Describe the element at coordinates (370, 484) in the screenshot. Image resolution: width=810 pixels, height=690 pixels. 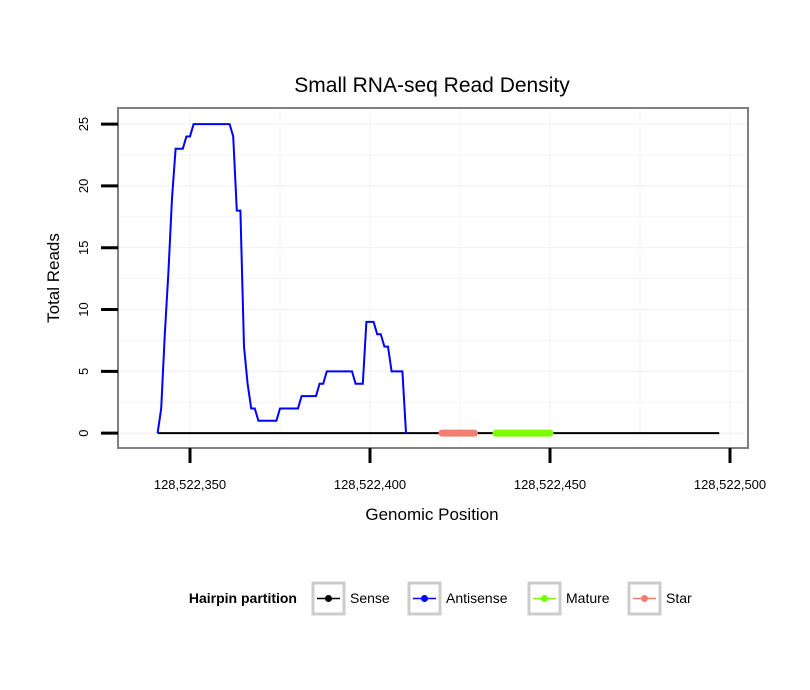
I see `x-tick-label: 128,522,400` at that location.